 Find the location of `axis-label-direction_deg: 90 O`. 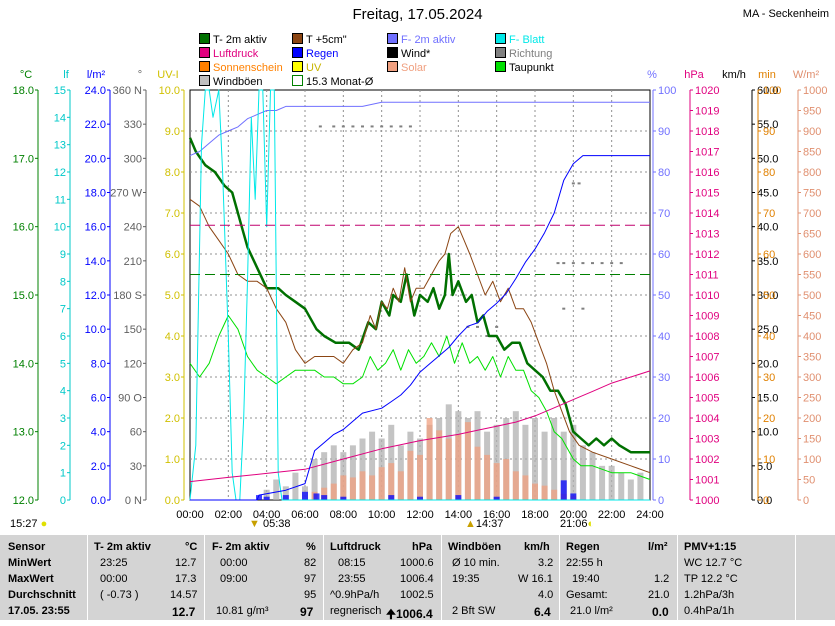

axis-label-direction_deg: 90 O is located at coordinates (130, 399).